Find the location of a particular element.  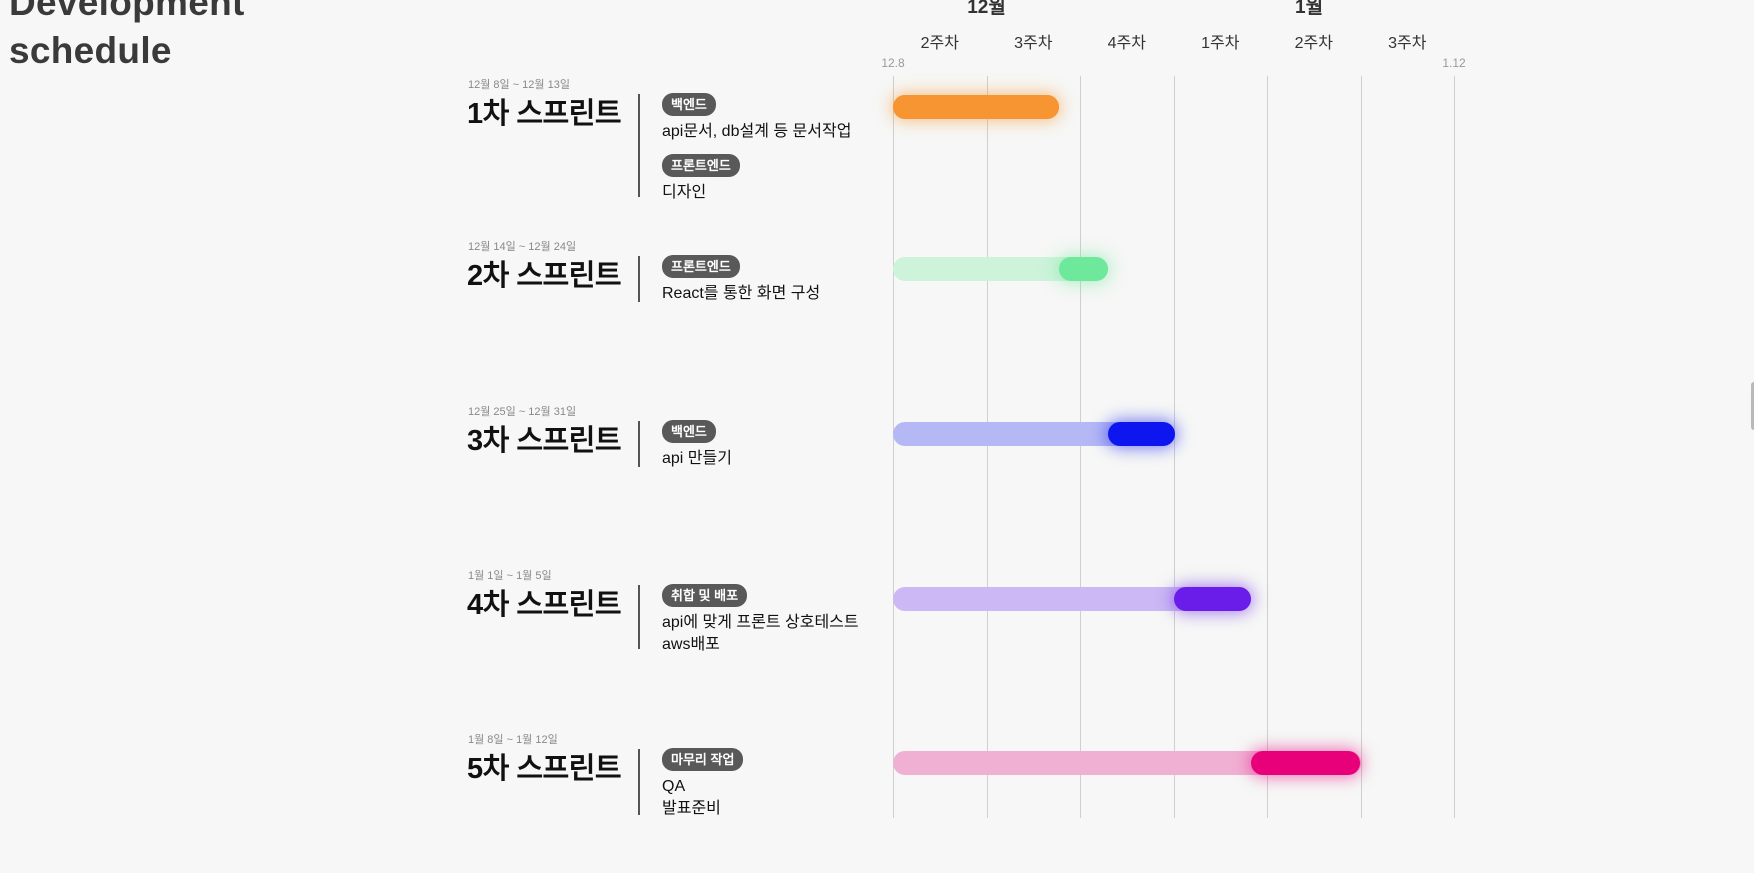

task: 취합 및 배포 api에 맞게 프론트 상호테스트 aws배포 is located at coordinates (760, 620).